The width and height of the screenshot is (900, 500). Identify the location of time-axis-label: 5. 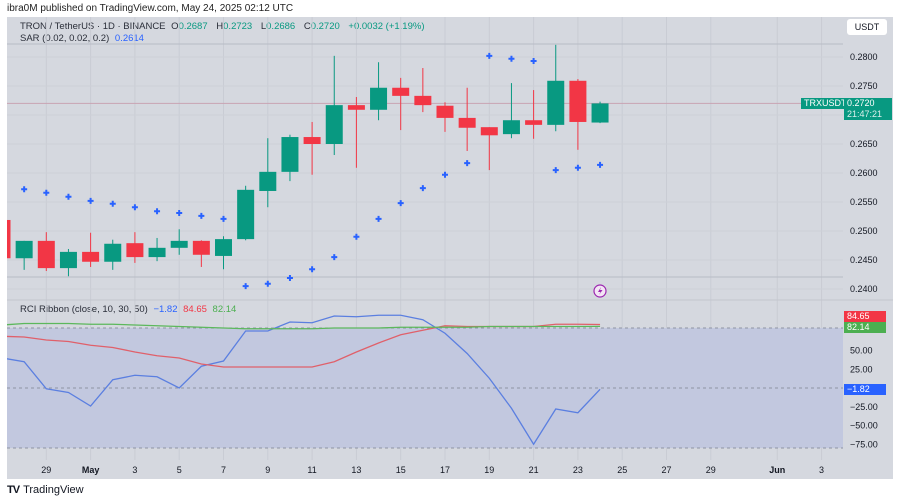
(179, 470).